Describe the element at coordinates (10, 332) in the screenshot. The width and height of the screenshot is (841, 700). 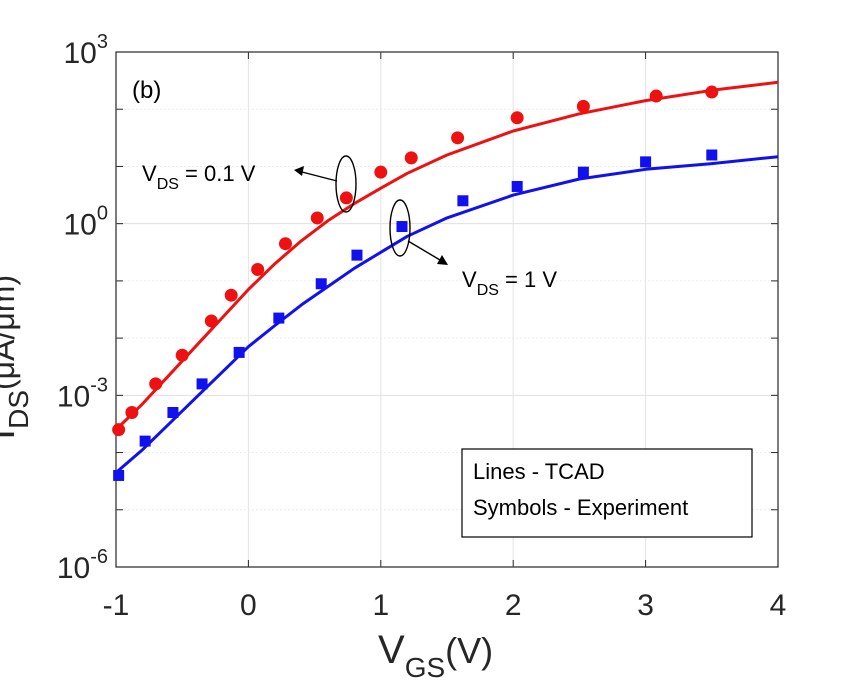
I see `y-axis-title-unit: (μA/μm)` at that location.